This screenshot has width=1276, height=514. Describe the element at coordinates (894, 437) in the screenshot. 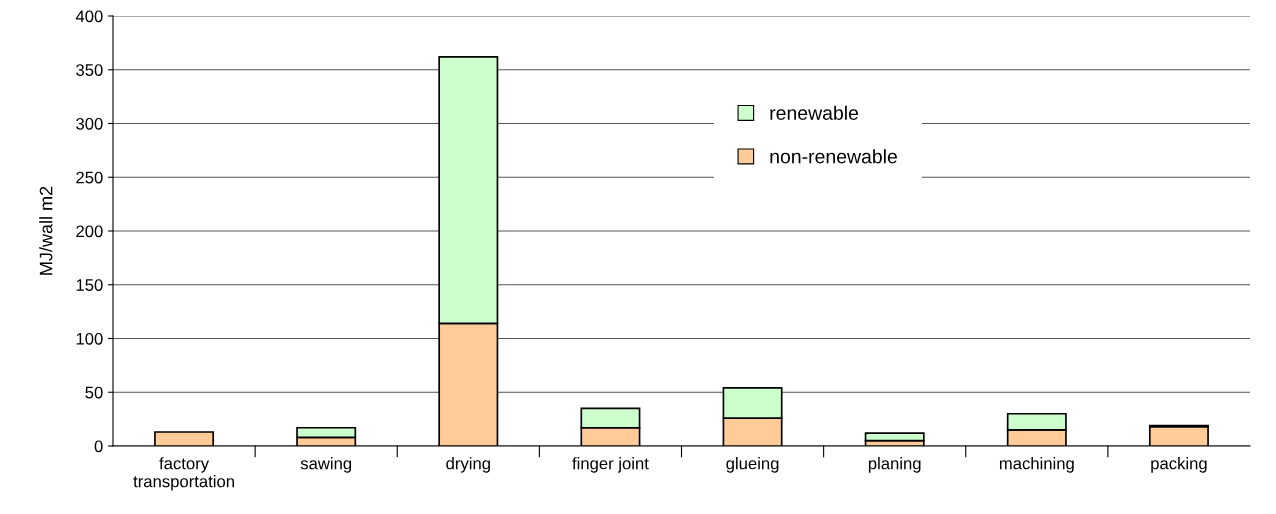

I see `bar` at that location.